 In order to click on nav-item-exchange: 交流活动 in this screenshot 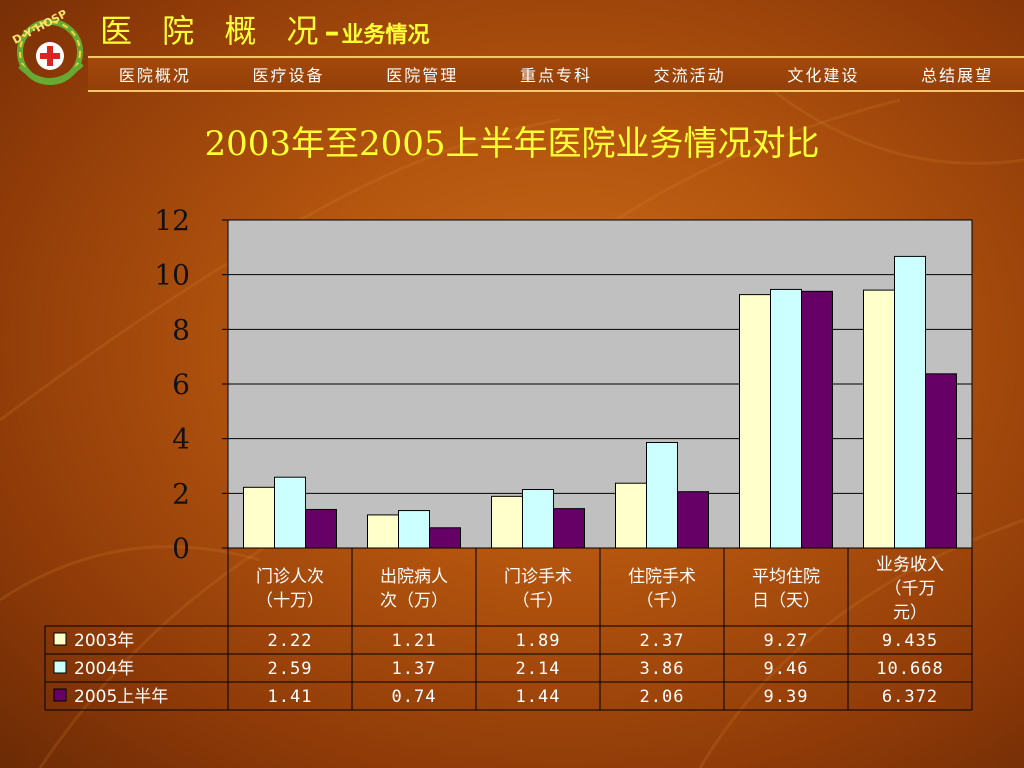, I will do `click(689, 75)`.